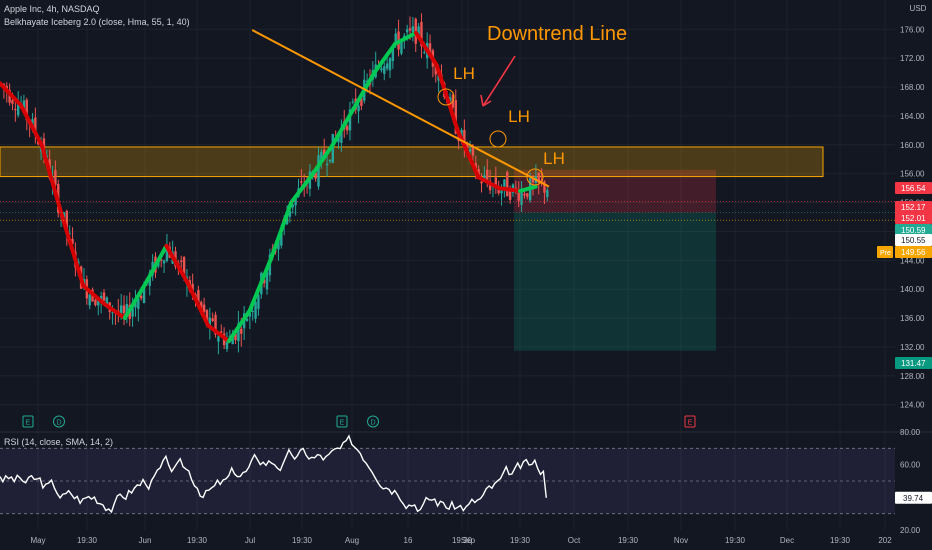  Describe the element at coordinates (913, 188) in the screenshot. I see `badge-bg` at that location.